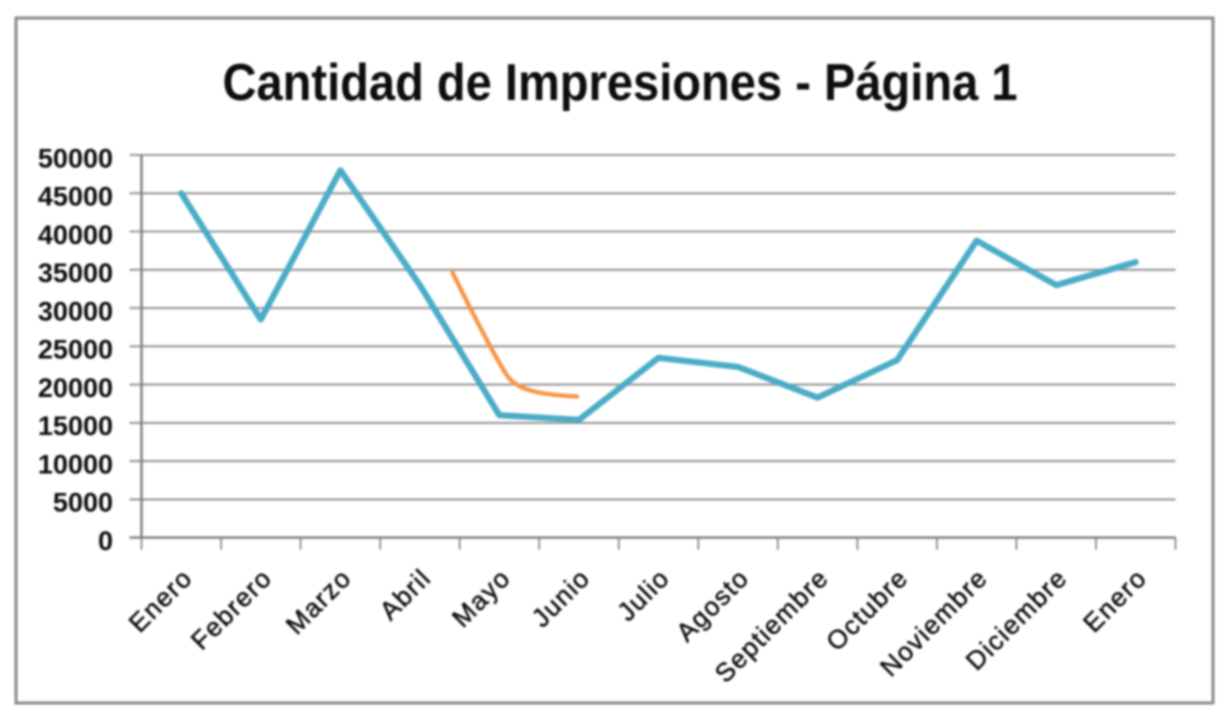 The width and height of the screenshot is (1226, 722). I want to click on svg-text: 50000, so click(75, 158).